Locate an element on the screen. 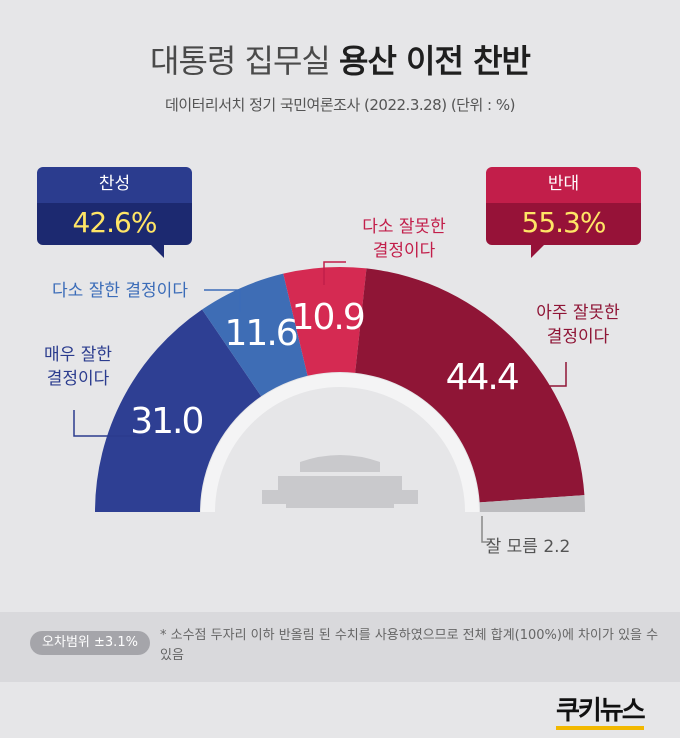 The image size is (680, 738). callout-very-bad-line-2: 결정이다 is located at coordinates (578, 337).